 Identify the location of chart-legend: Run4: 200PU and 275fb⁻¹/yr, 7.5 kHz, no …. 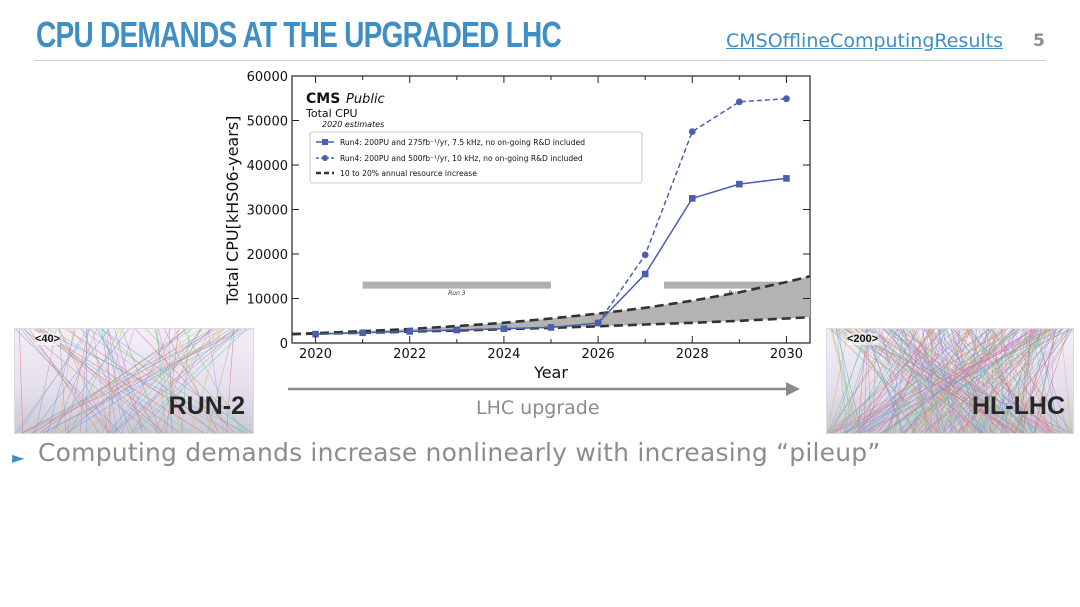
(476, 157).